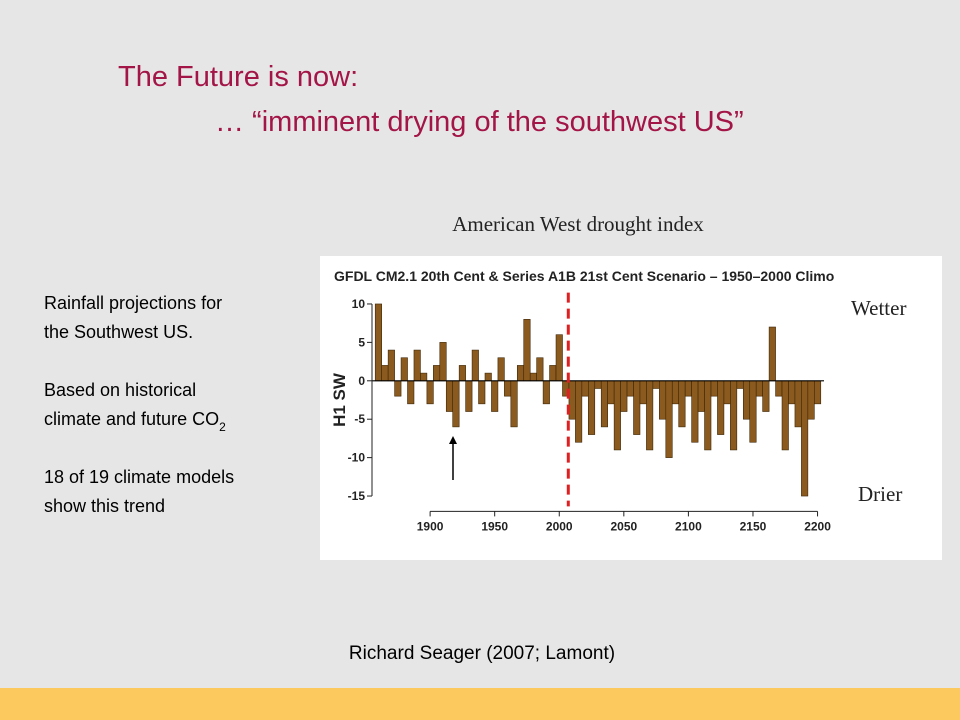 The width and height of the screenshot is (960, 720). What do you see at coordinates (222, 427) in the screenshot?
I see `subscript: 2` at bounding box center [222, 427].